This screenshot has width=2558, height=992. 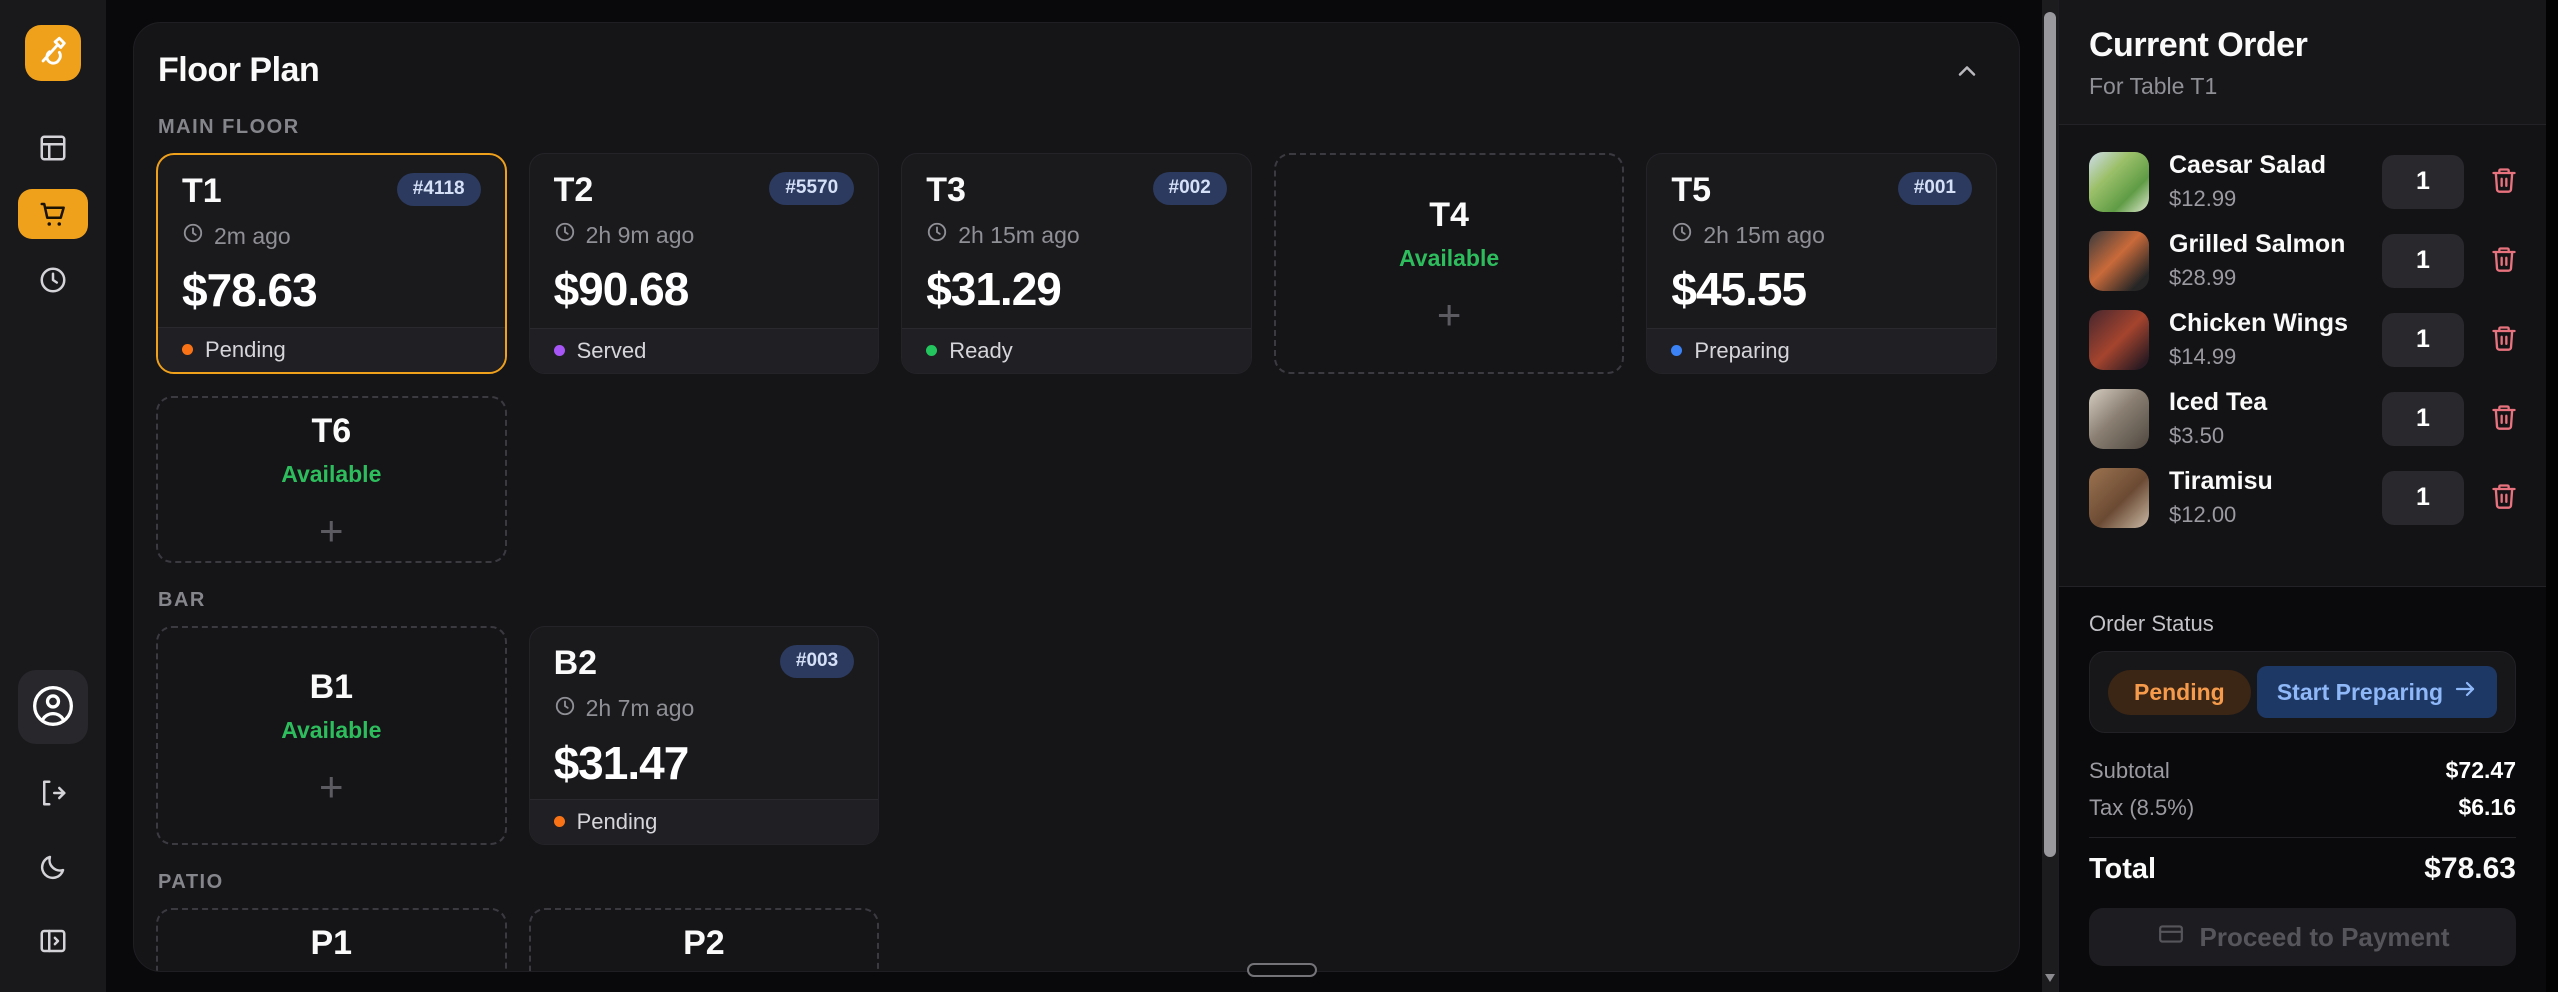 I want to click on order-number-badge: #001, so click(x=1934, y=188).